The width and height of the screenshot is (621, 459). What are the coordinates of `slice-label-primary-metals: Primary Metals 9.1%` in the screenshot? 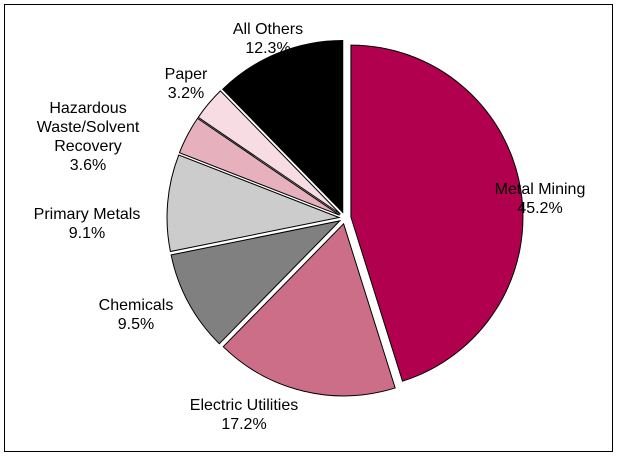 It's located at (87, 224).